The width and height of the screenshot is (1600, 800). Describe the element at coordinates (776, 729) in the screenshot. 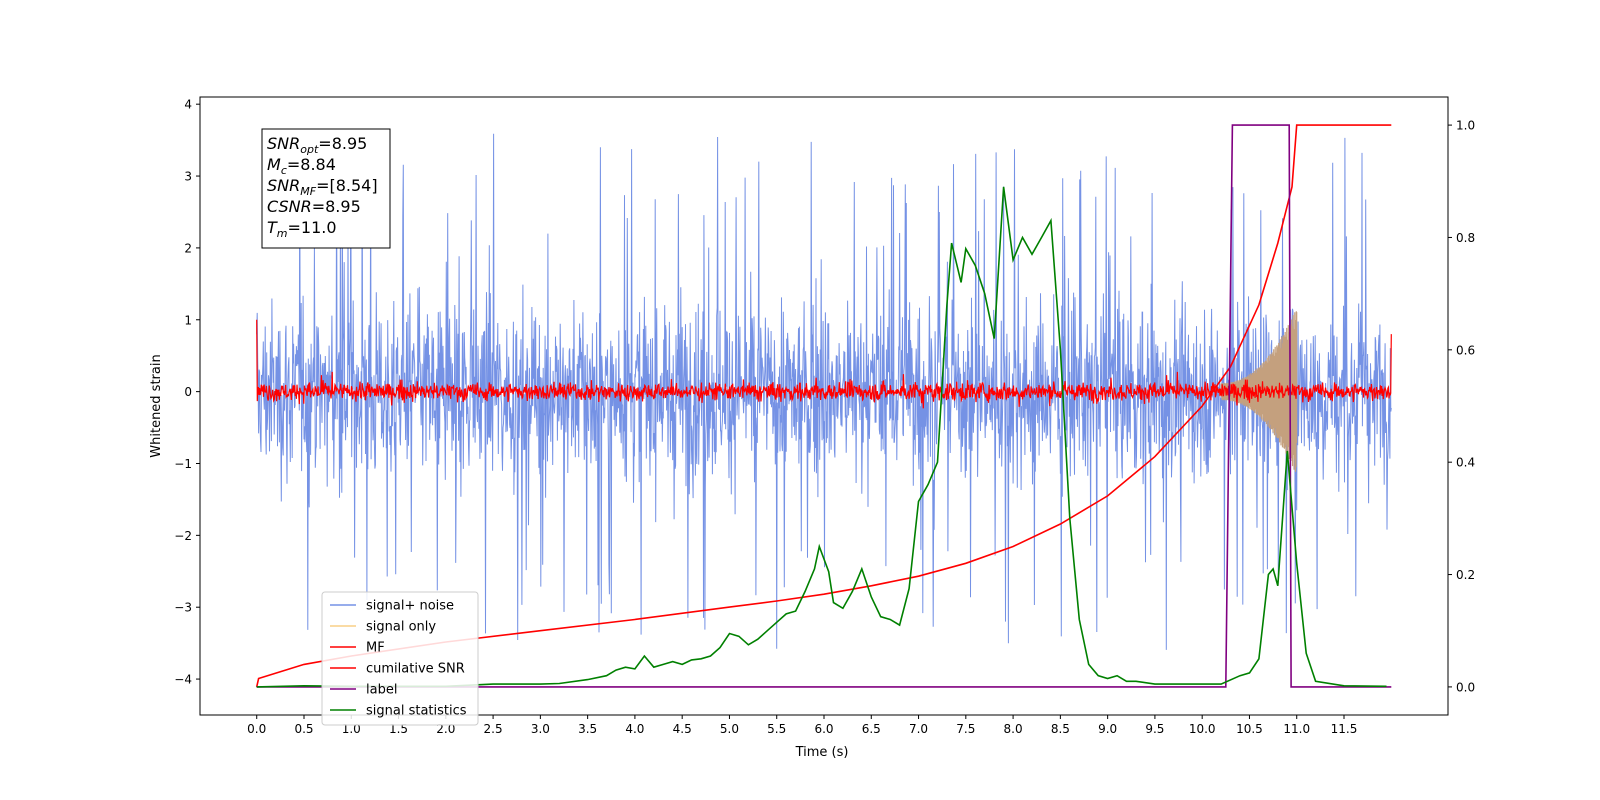

I see `x-tick-label: 5.5` at that location.